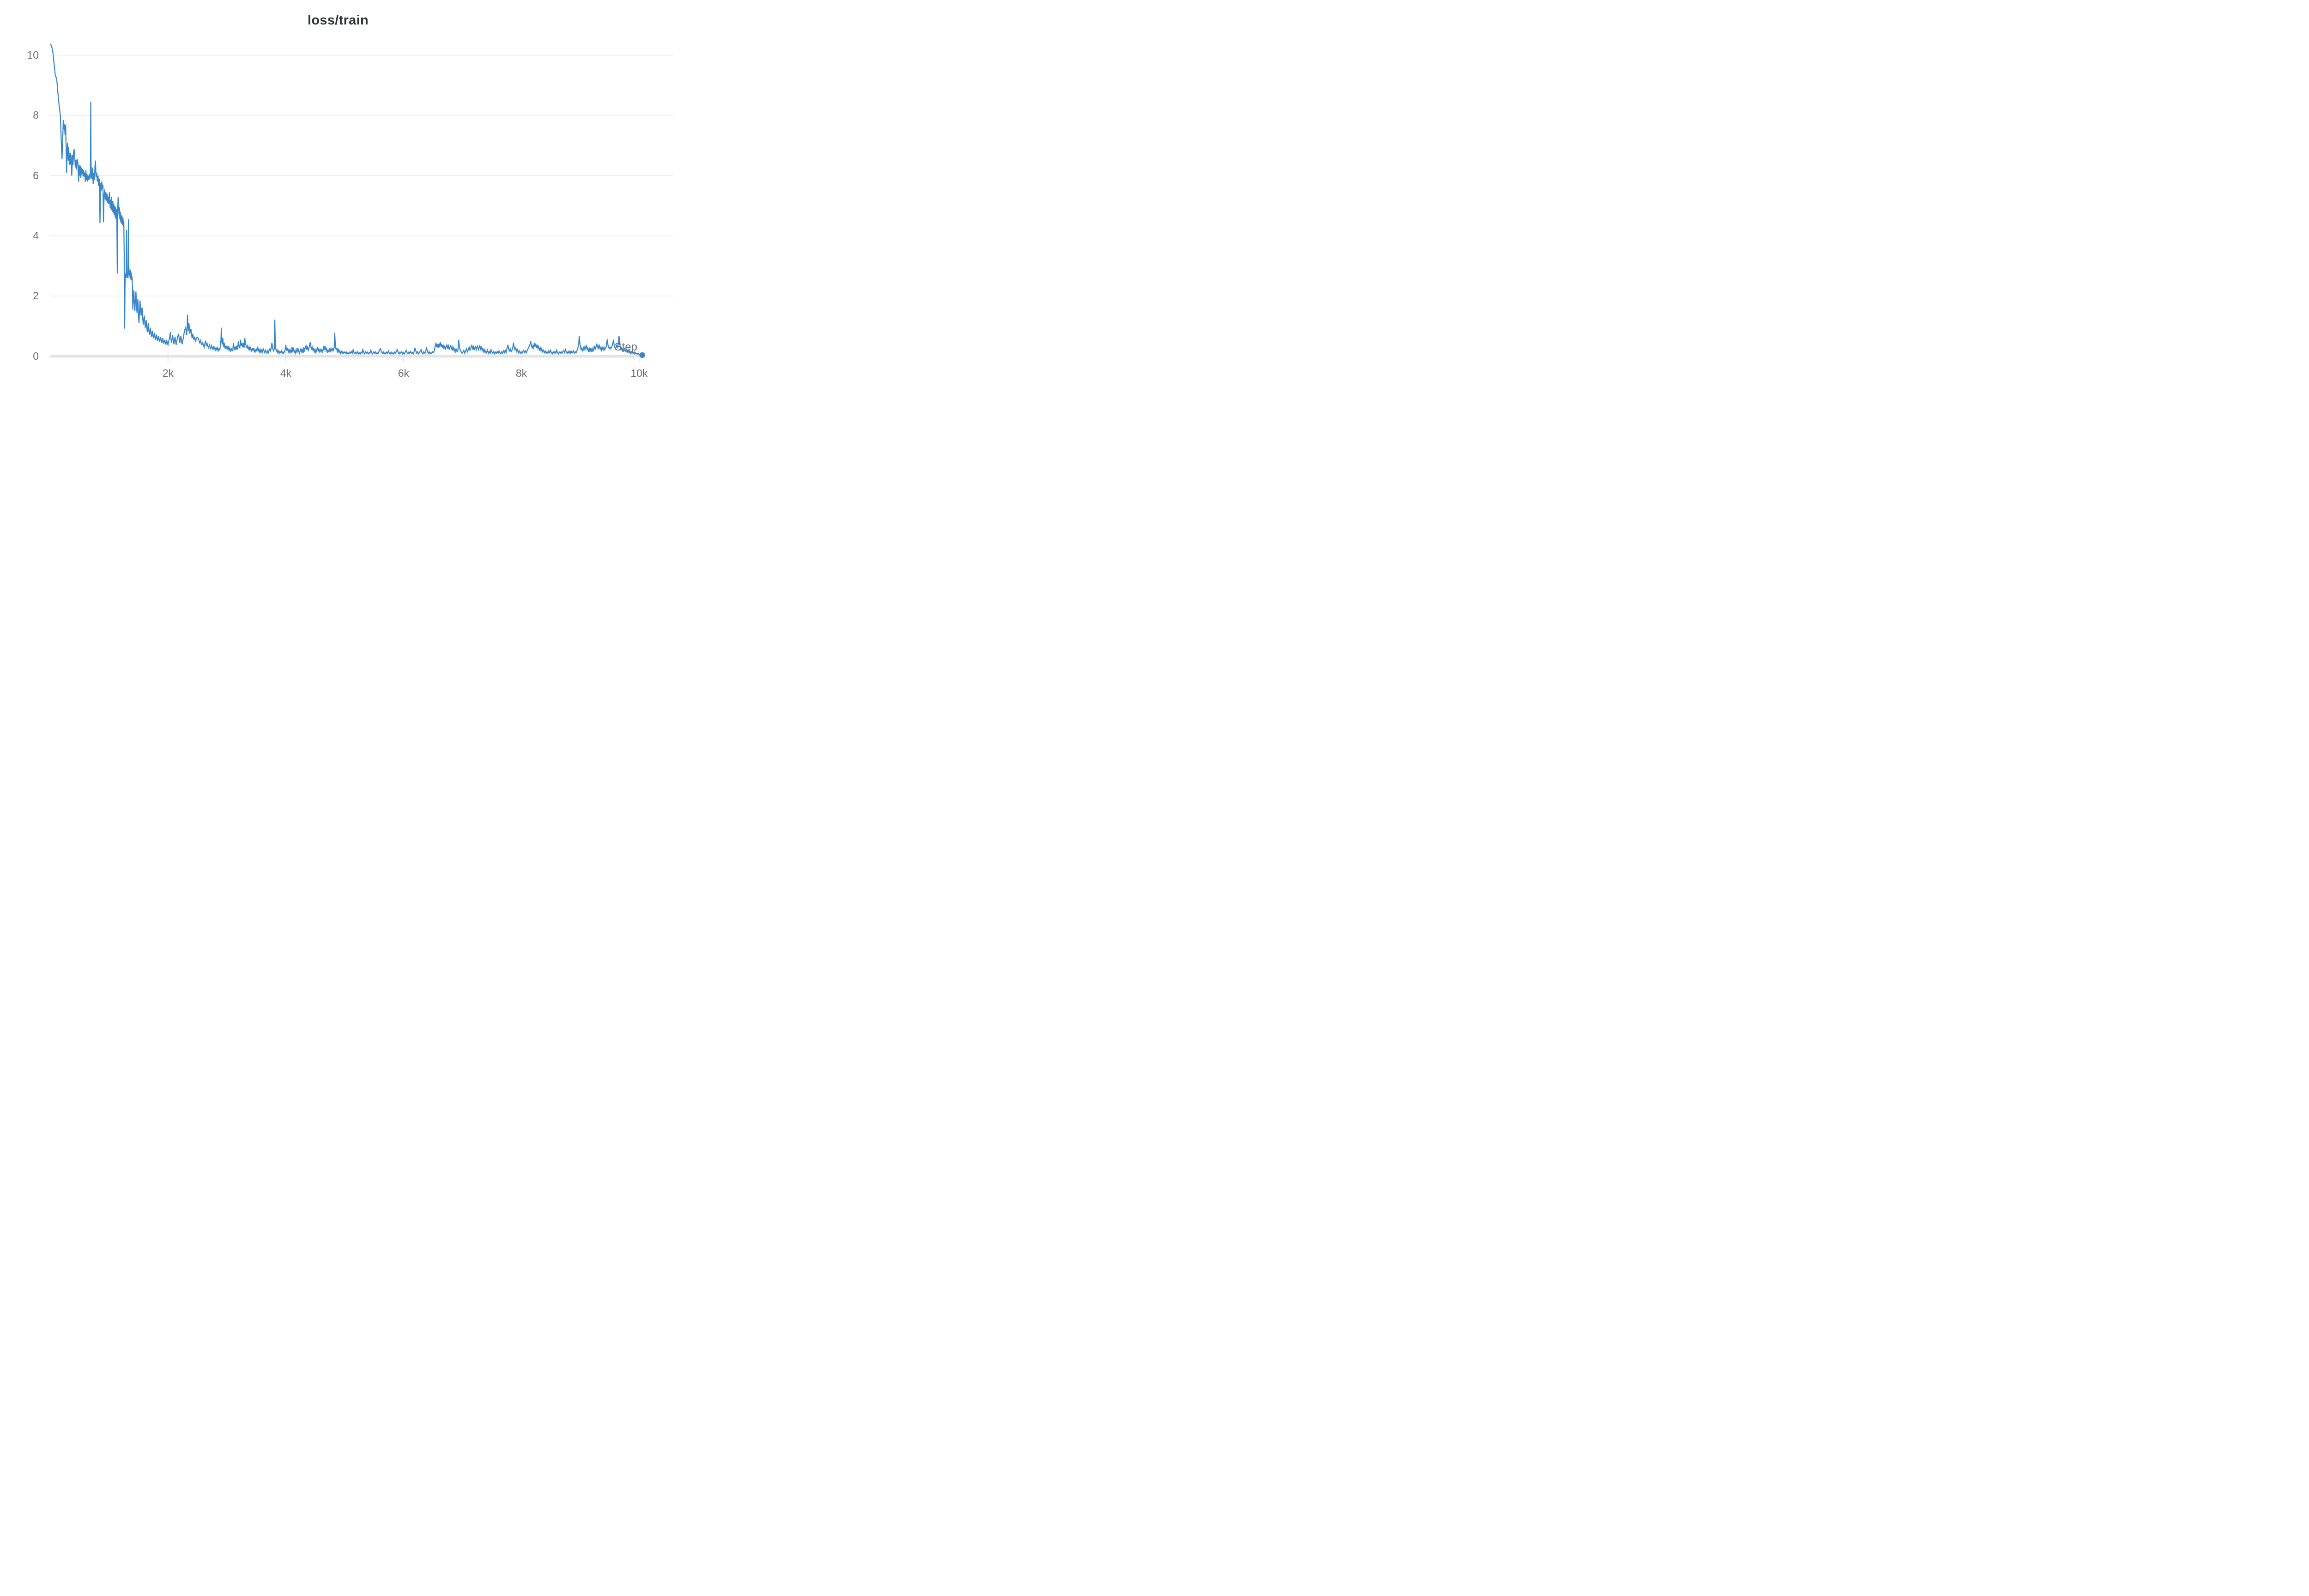 This screenshot has width=2309, height=1596. I want to click on y-tick-label: 8, so click(36, 115).